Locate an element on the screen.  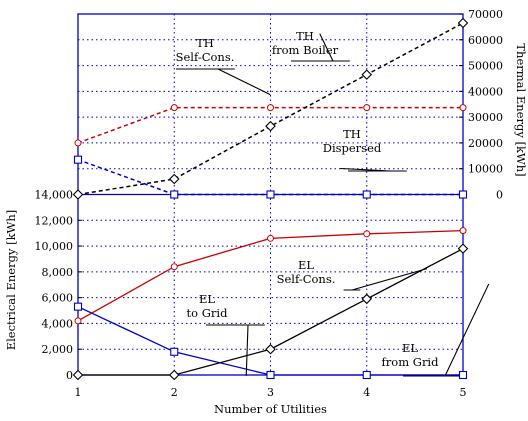
right-tick-label: 10000 is located at coordinates (485, 169).